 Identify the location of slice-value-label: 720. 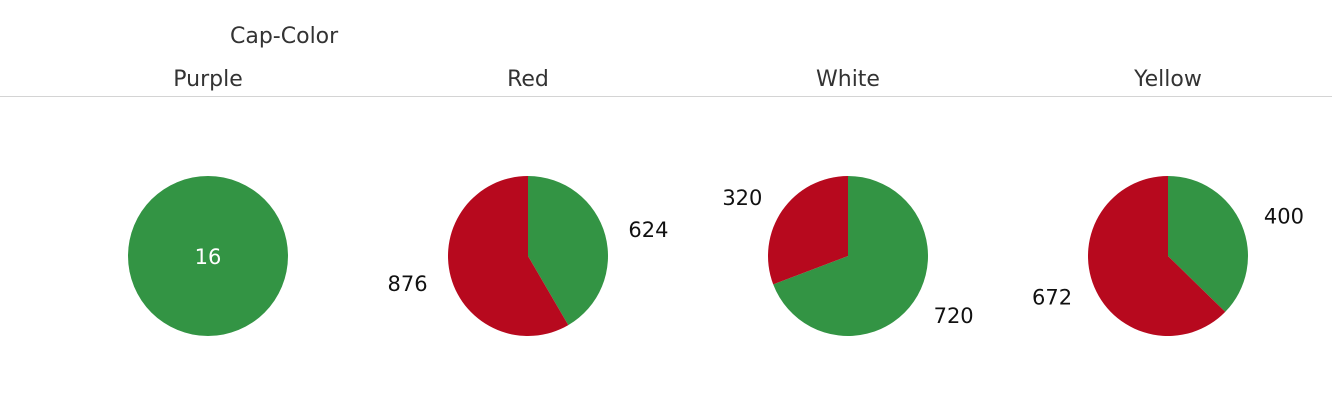
(954, 316).